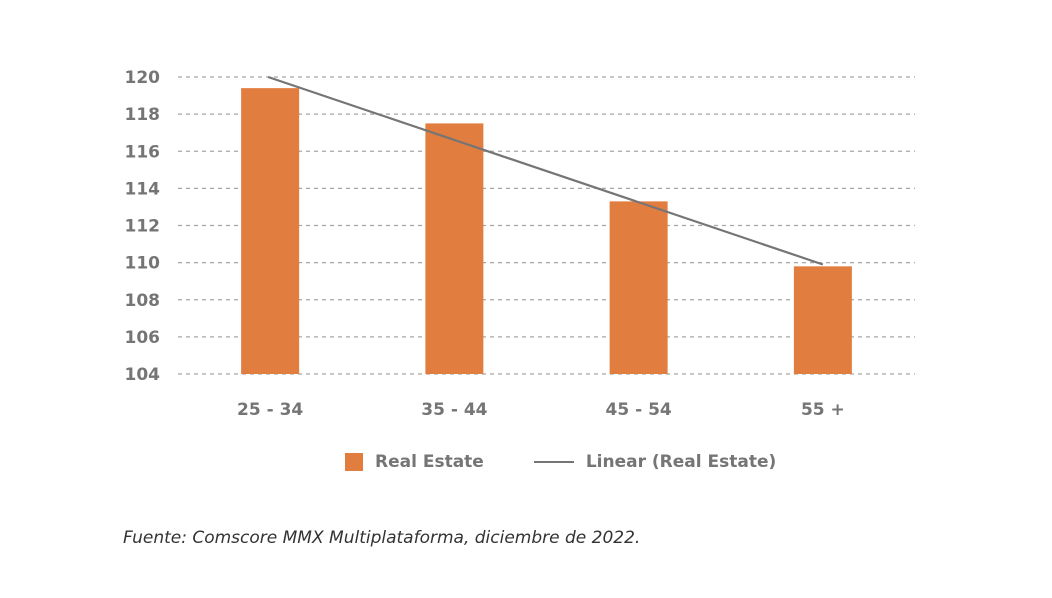  I want to click on x-tick-label: 55 +, so click(823, 410).